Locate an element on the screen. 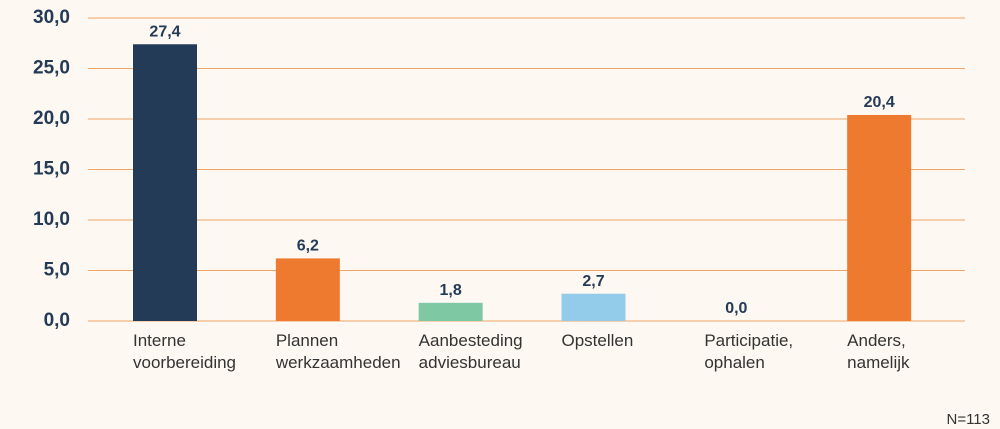  y-tick-label: 15,0 is located at coordinates (51, 169).